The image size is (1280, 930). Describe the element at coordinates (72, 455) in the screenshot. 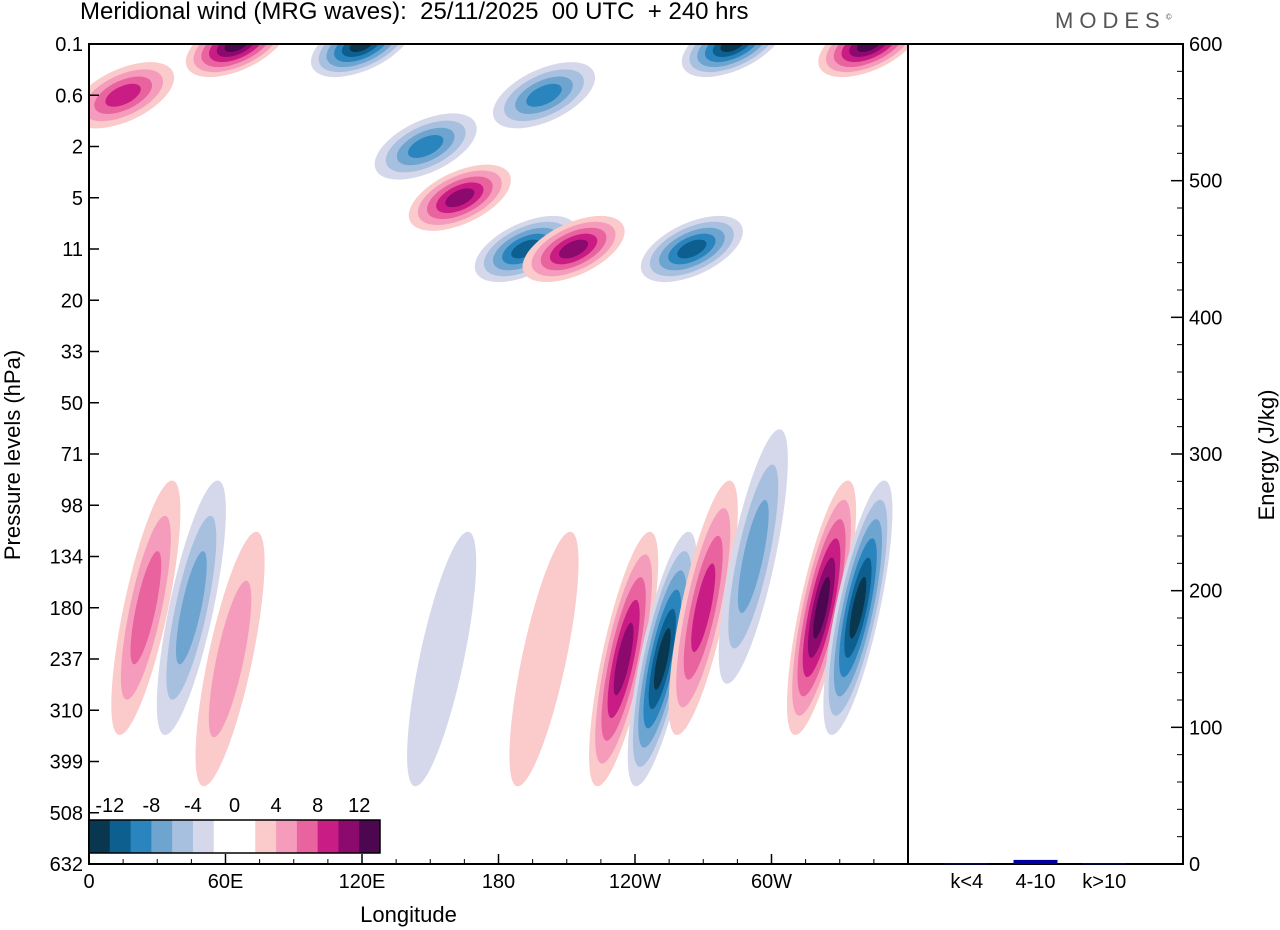

I see `y-tick-label: 71` at that location.